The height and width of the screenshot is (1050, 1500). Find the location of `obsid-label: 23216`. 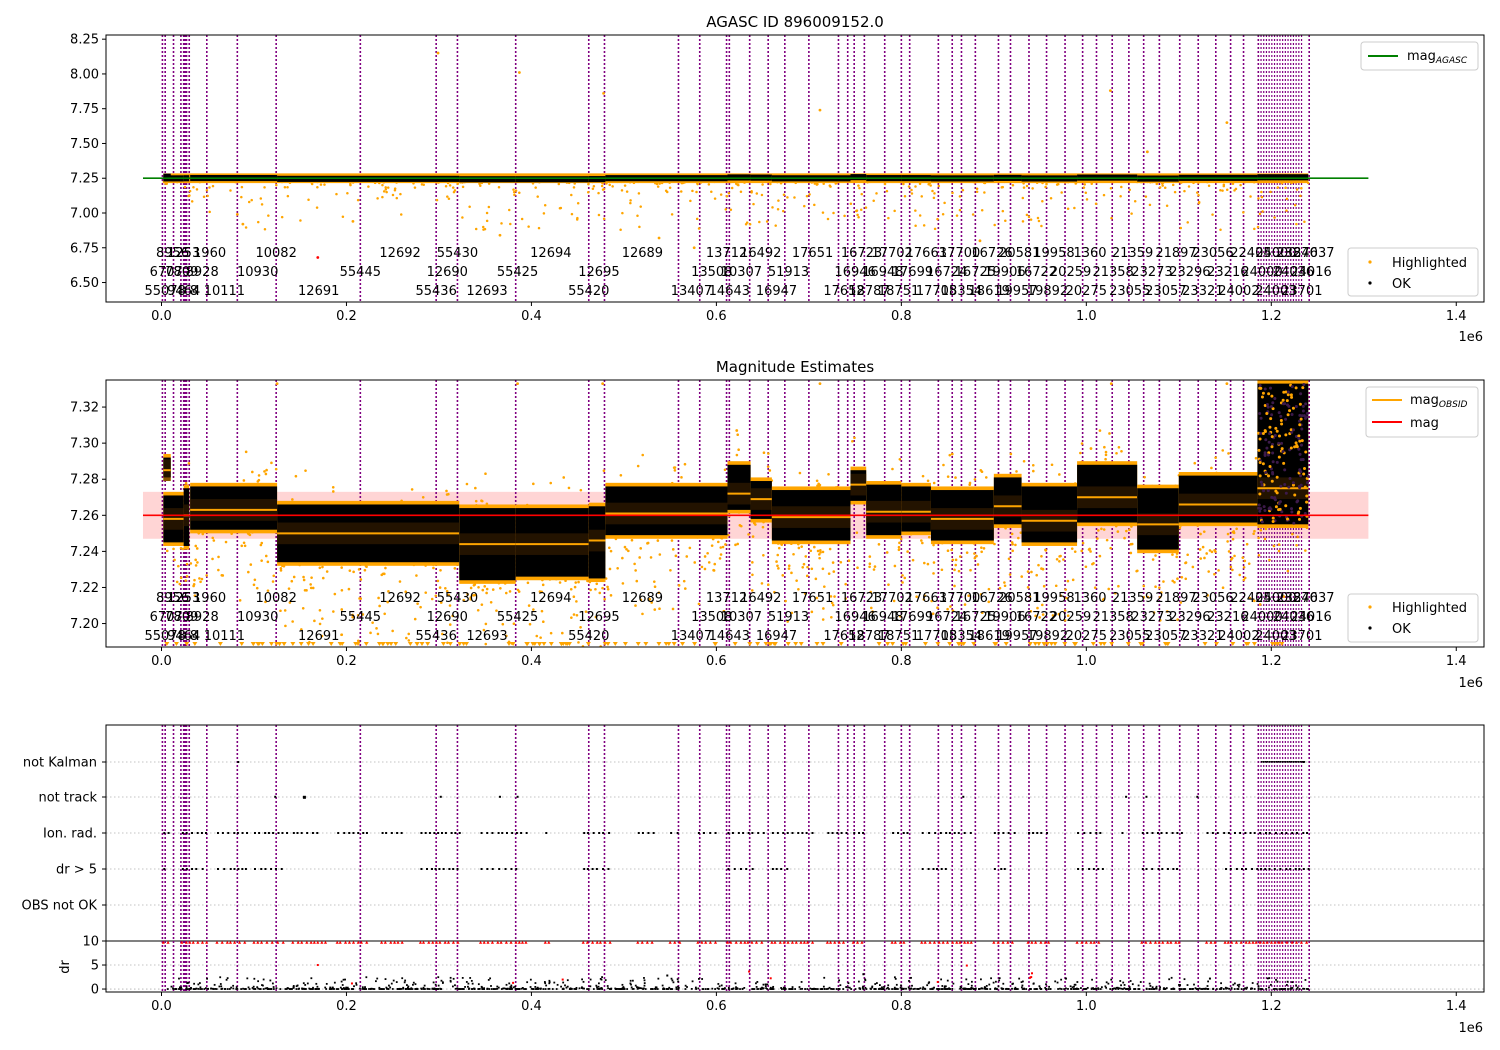

obsid-label: 23216 is located at coordinates (1227, 617).